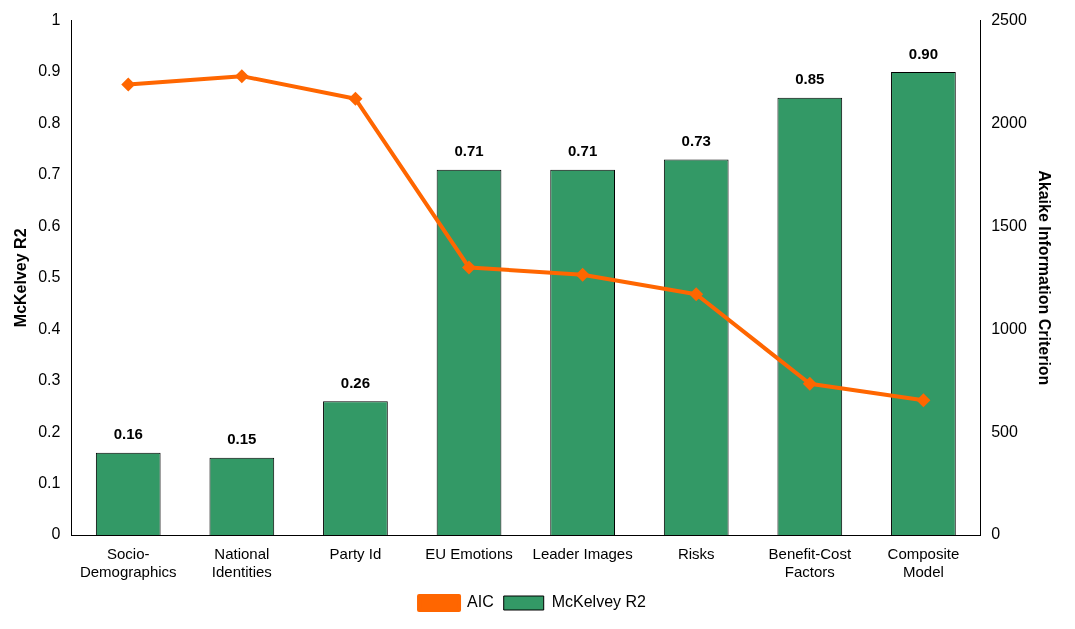 This screenshot has width=1075, height=629. Describe the element at coordinates (696, 554) in the screenshot. I see `x-tick-label: Risks` at that location.